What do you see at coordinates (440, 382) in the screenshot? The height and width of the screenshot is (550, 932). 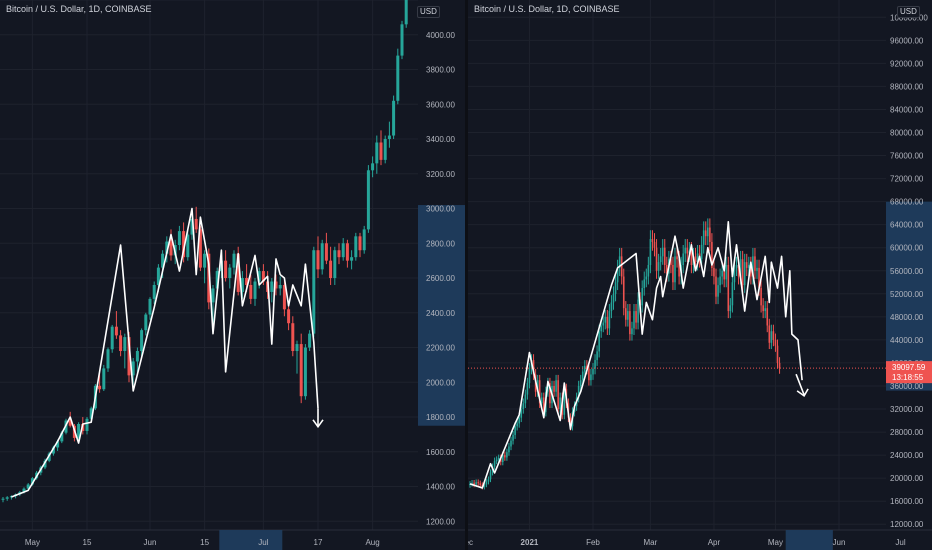 I see `price-tick-label: 2000.00` at bounding box center [440, 382].